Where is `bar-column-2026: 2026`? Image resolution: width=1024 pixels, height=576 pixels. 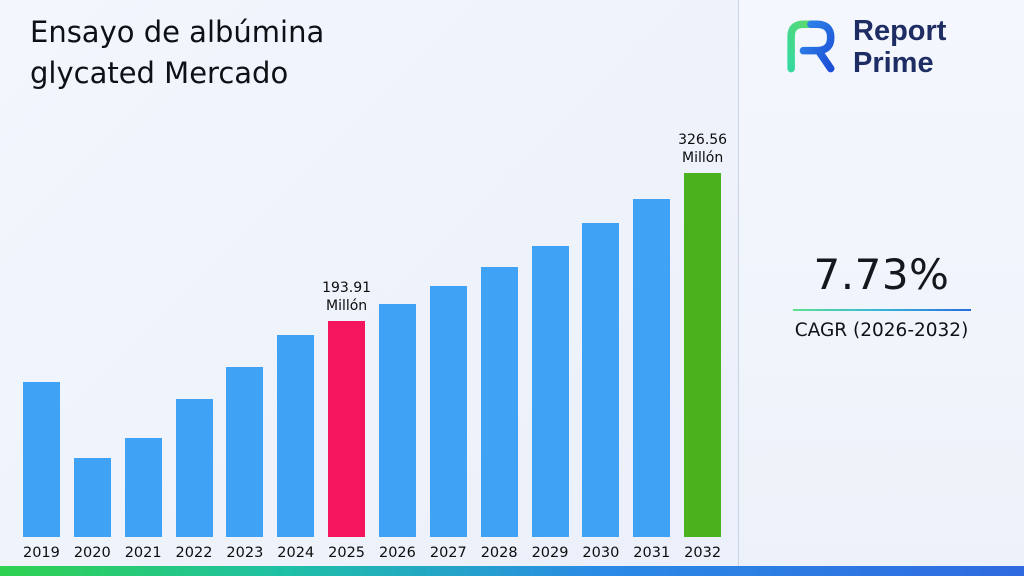
bar-column-2026: 2026 is located at coordinates (397, 434).